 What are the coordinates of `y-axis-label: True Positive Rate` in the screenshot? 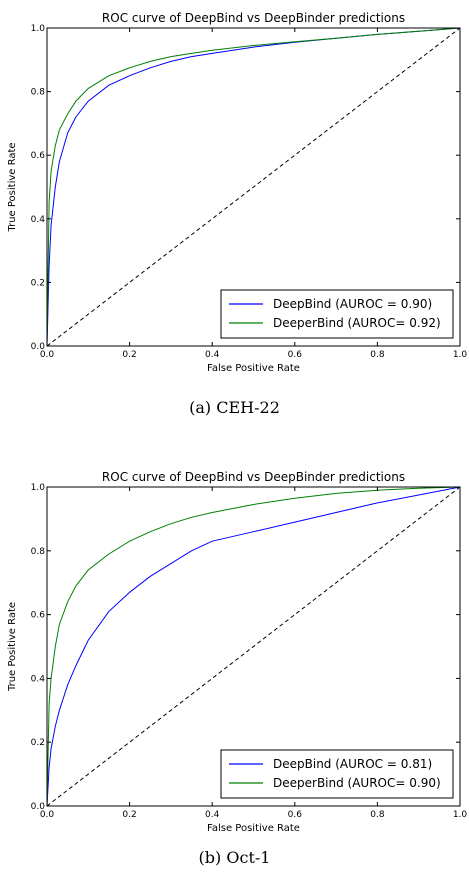 It's located at (12, 647).